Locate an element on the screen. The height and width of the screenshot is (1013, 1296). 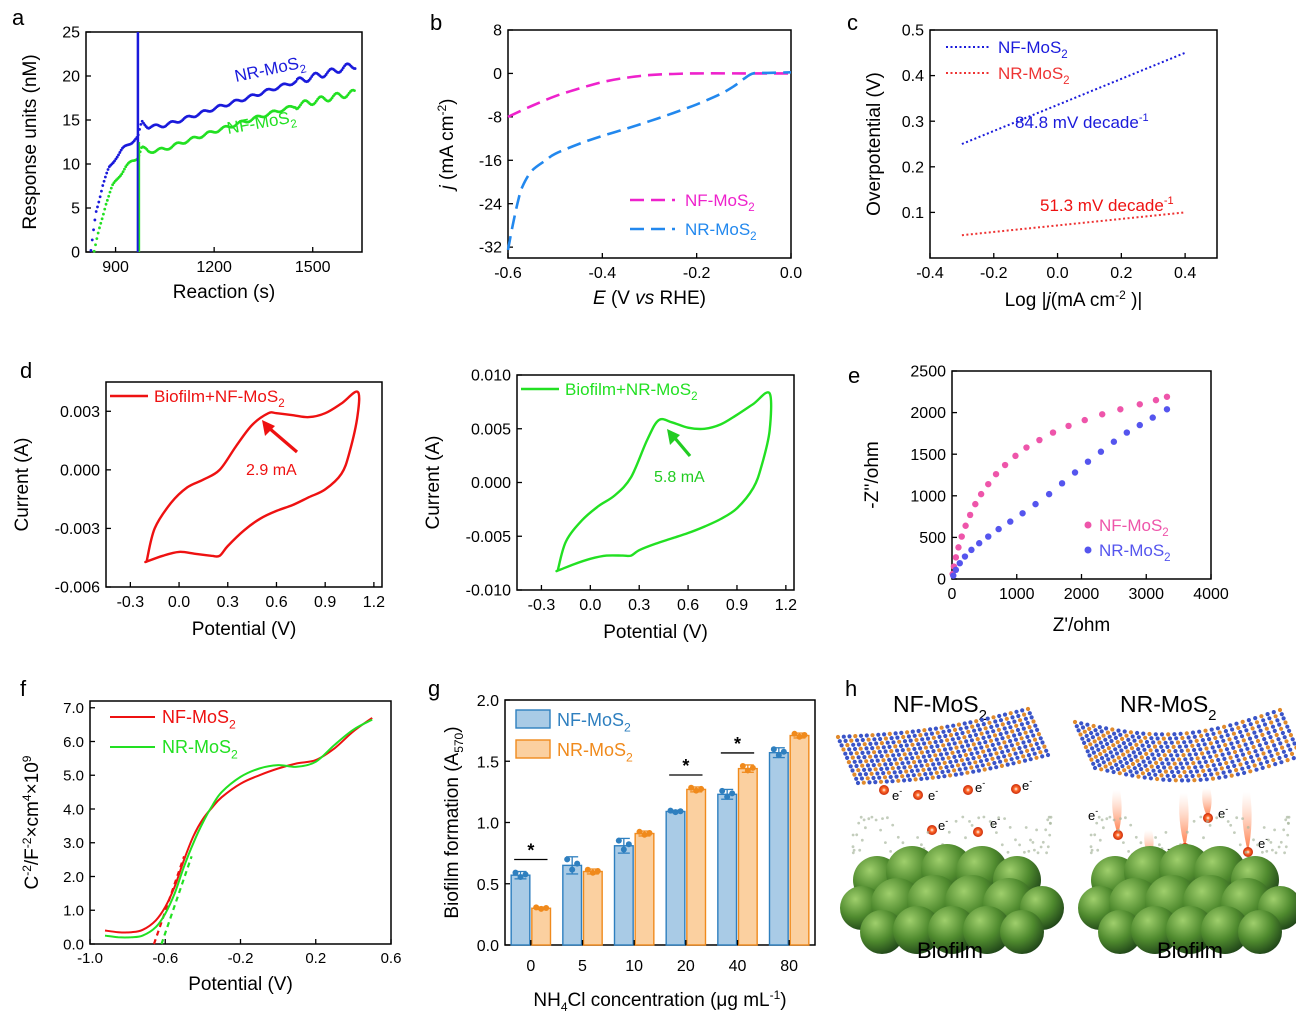
x-tick-label: 5 is located at coordinates (582, 966).